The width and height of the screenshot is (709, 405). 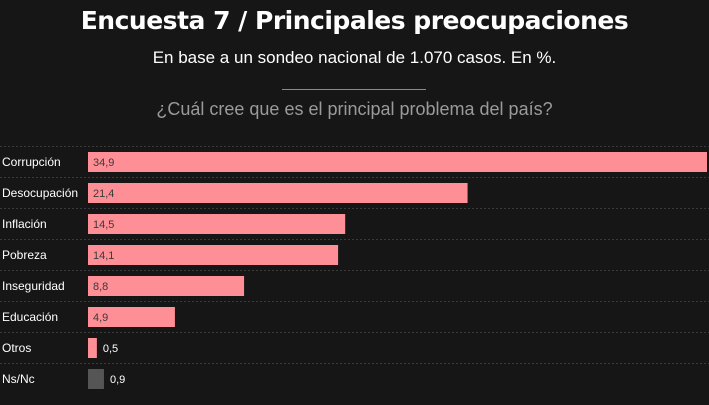 I want to click on category-label: Pobreza, so click(x=24, y=255).